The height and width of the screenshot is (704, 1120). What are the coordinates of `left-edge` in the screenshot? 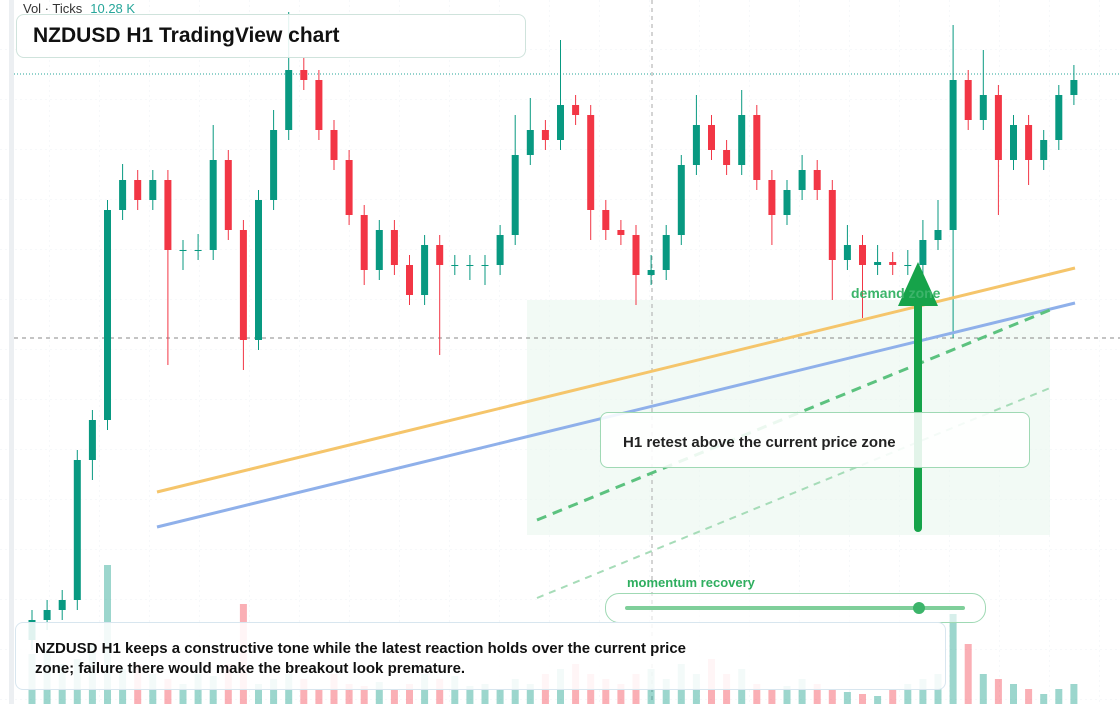 It's located at (11, 352).